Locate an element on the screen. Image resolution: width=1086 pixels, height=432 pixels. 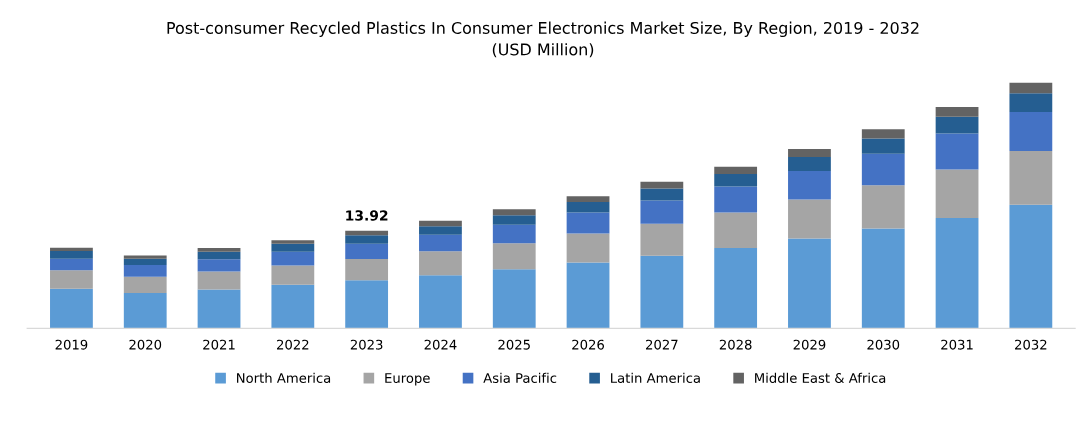
annotation: 13.92 is located at coordinates (367, 215).